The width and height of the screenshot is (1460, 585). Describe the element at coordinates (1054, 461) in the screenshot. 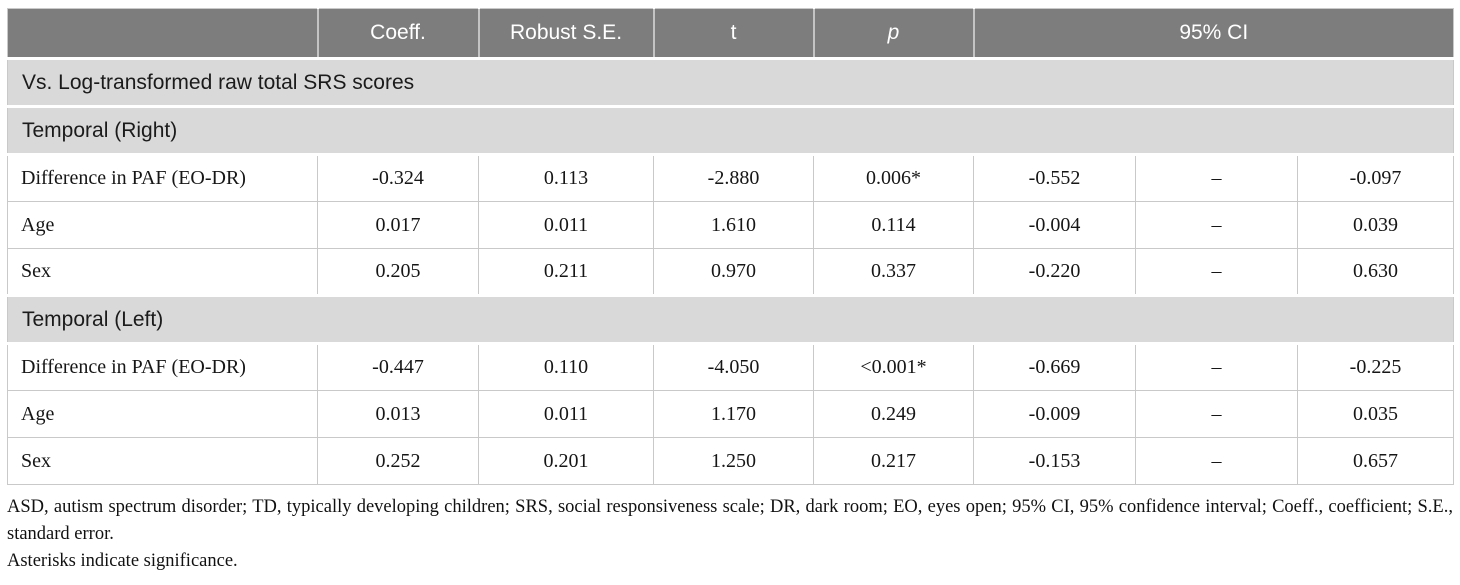

I see `ci-low-cell: -0.153` at that location.